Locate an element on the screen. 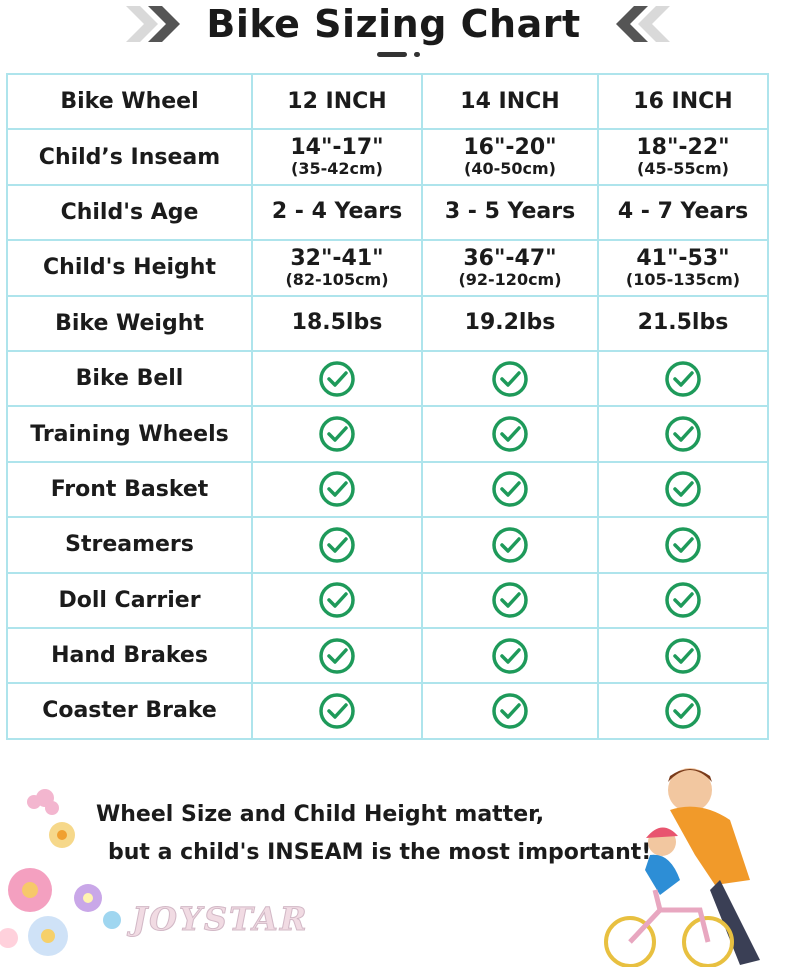 This screenshot has height=967, width=787. row-label-streamers: Streamers is located at coordinates (129, 545).